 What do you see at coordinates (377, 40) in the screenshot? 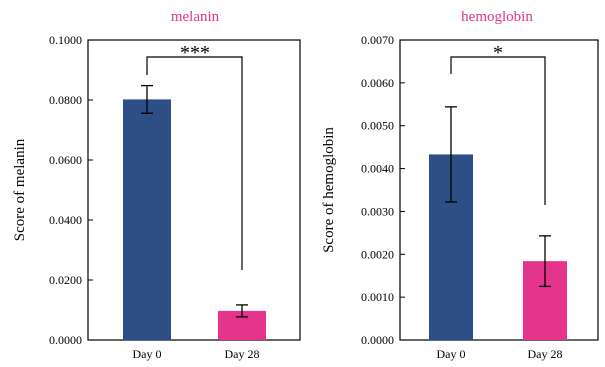
I see `hemoglobin-y-tick-label: 0.0070` at bounding box center [377, 40].